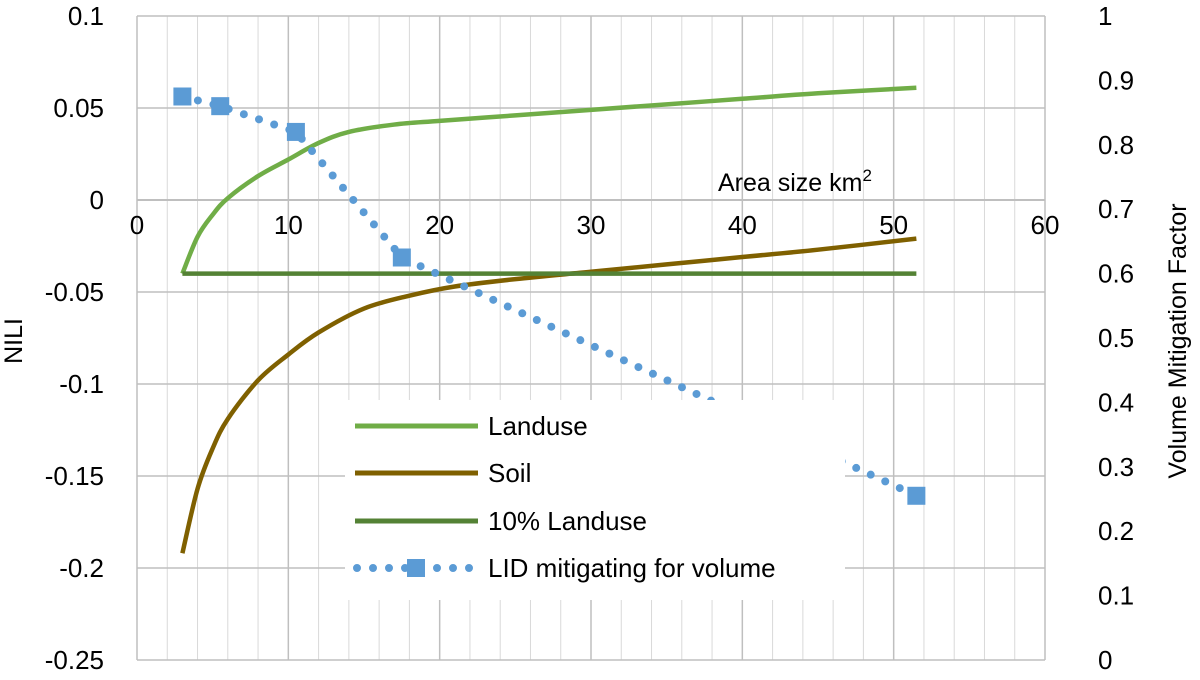  What do you see at coordinates (1116, 402) in the screenshot?
I see `y-right-tick-label: 0.4` at bounding box center [1116, 402].